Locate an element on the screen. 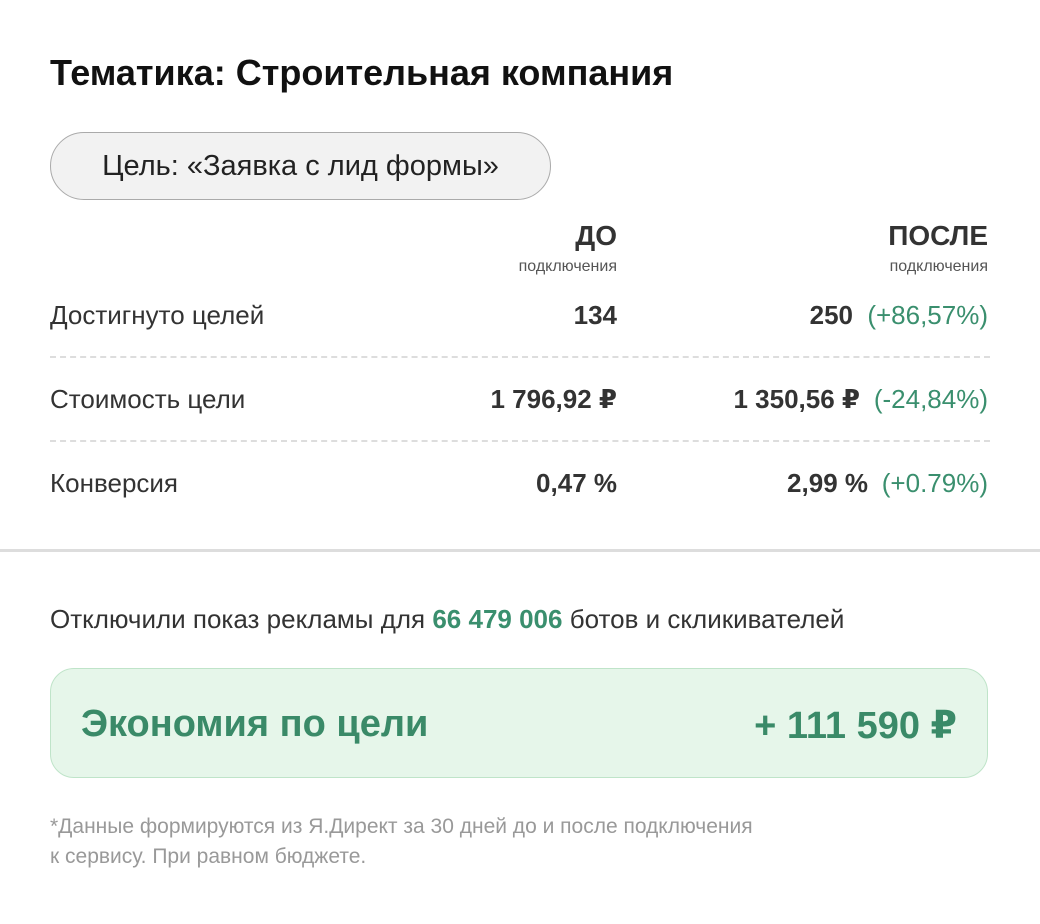  divider is located at coordinates (520, 550).